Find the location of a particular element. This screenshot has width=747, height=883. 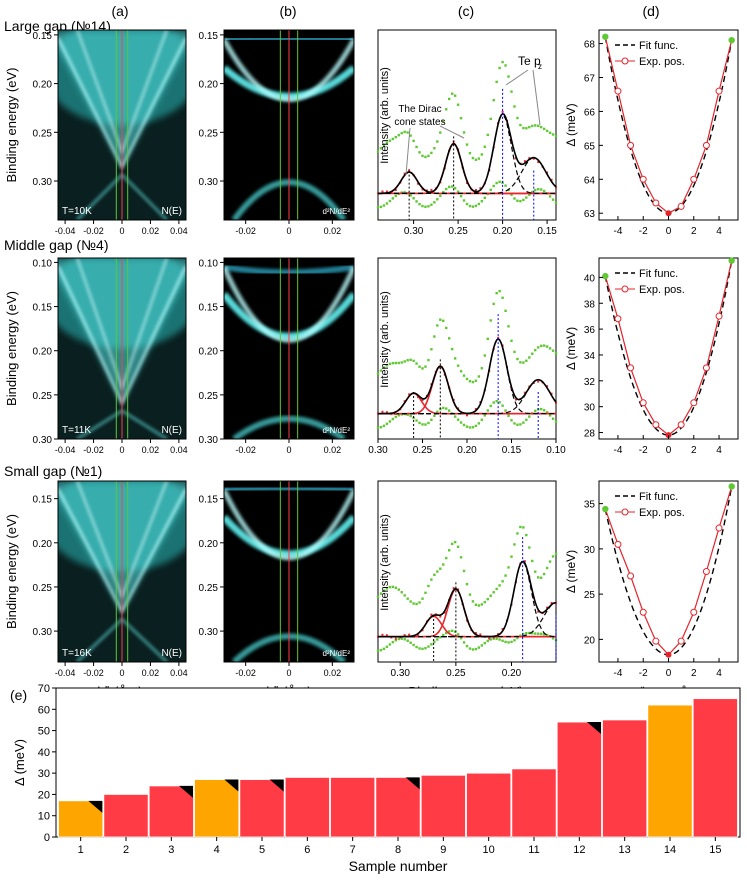

ytick-label: 0.30 is located at coordinates (209, 182).